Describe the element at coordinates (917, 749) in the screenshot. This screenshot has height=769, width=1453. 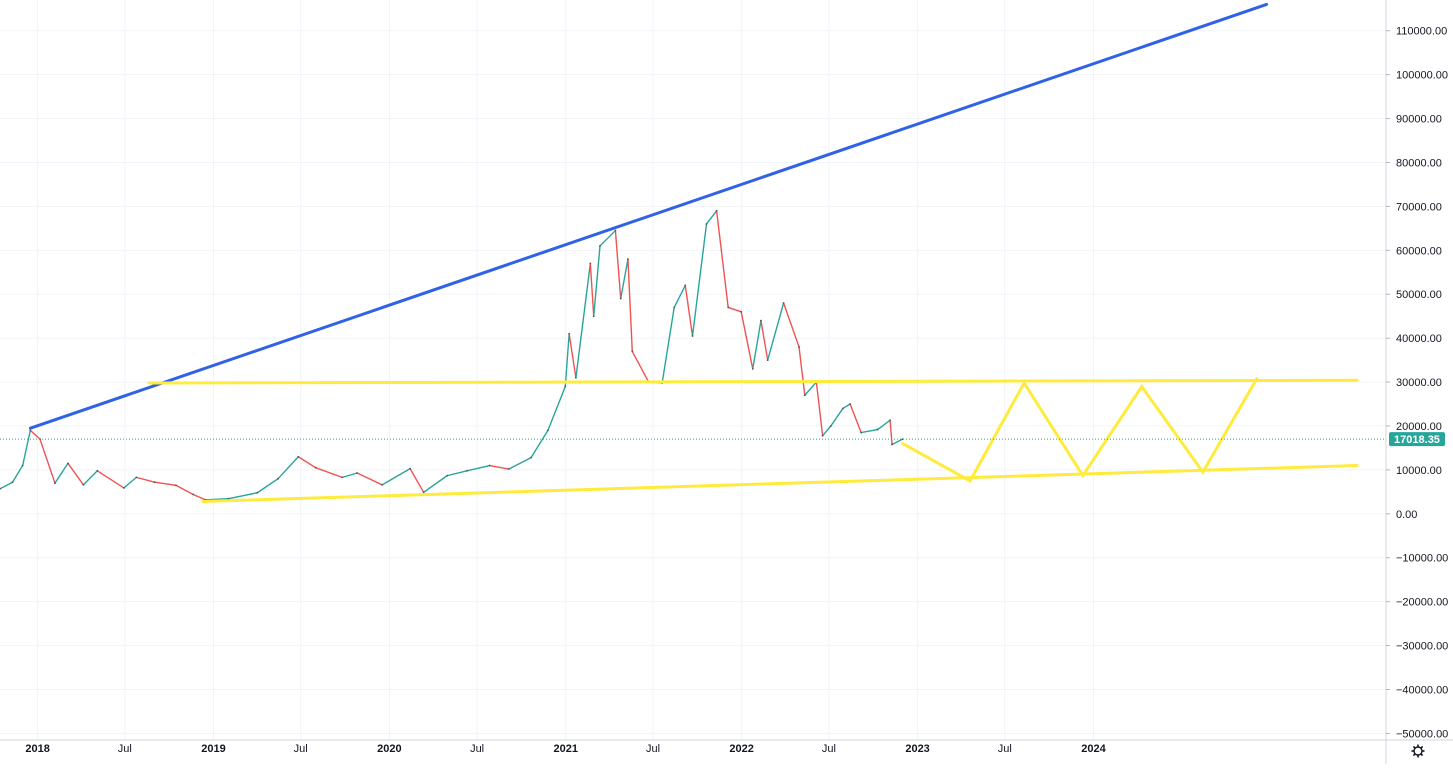
I see `x-tick-label: 2023` at that location.